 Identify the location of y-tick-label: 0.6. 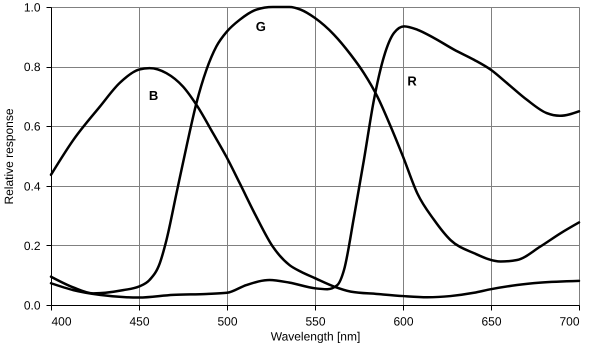
(32, 127).